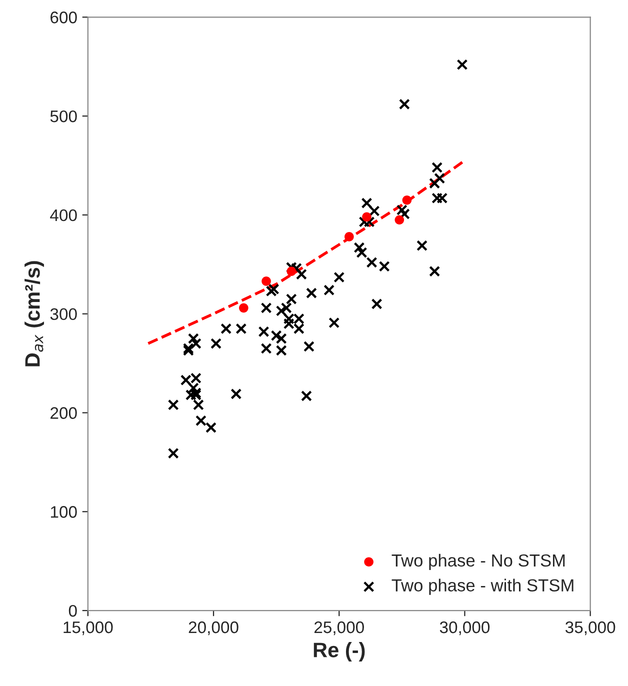  What do you see at coordinates (63, 413) in the screenshot?
I see `y-tick-label: 200` at bounding box center [63, 413].